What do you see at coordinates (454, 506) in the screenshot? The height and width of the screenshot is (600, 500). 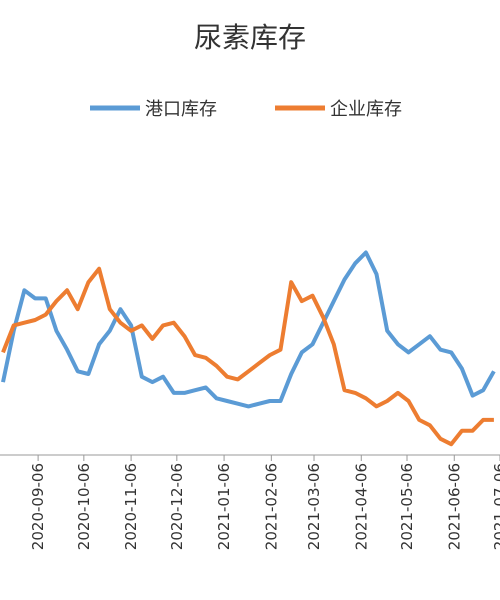 I see `x-tick-label: 2021-06-06` at bounding box center [454, 506].